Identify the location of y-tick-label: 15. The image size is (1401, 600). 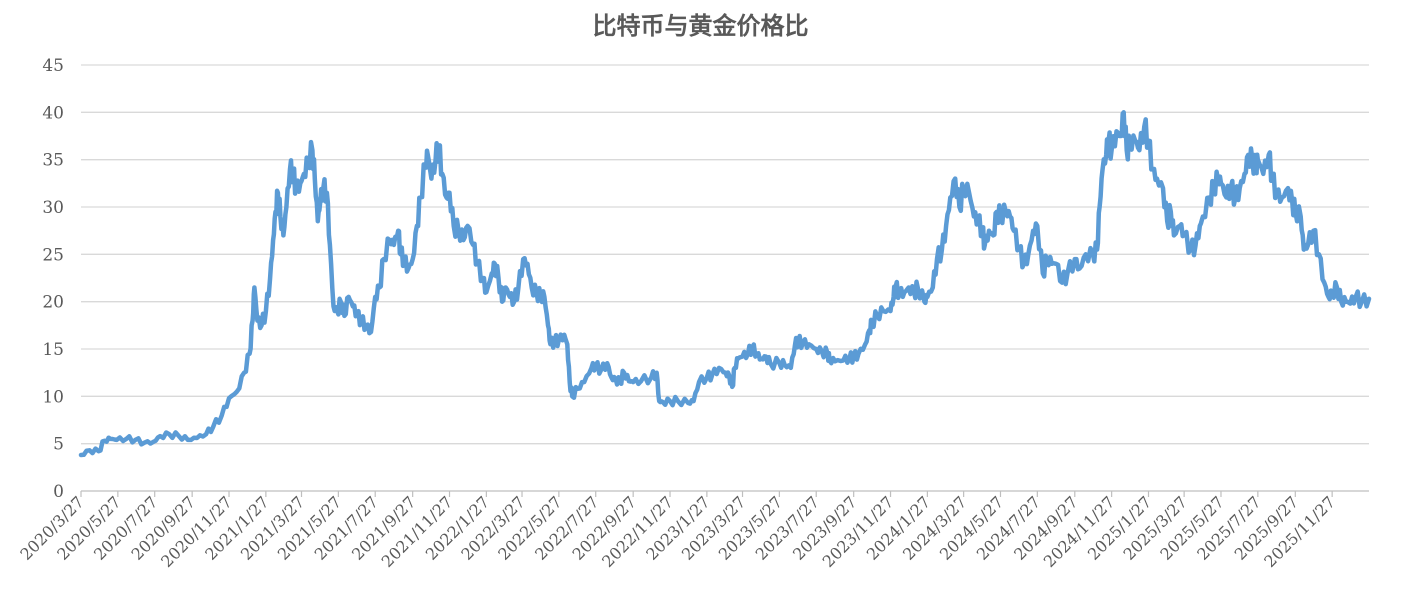
(53, 350).